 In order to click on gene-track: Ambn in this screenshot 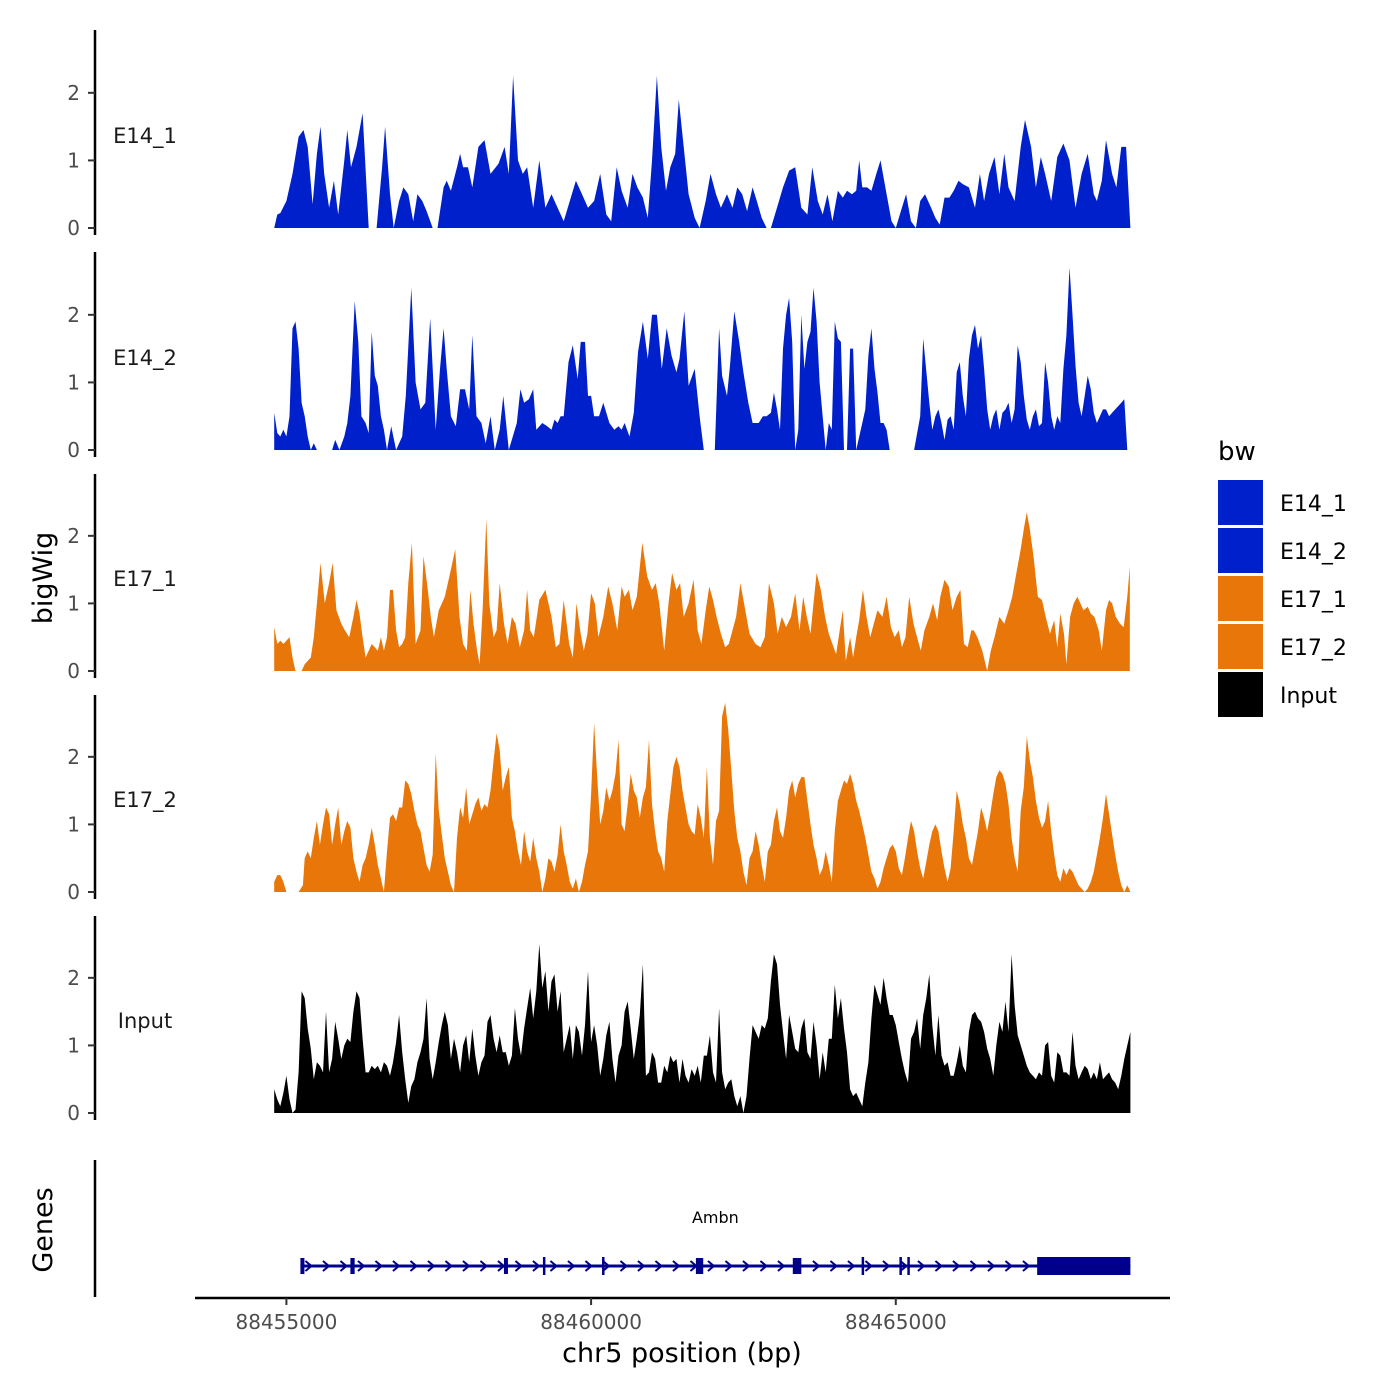, I will do `click(612, 1228)`.